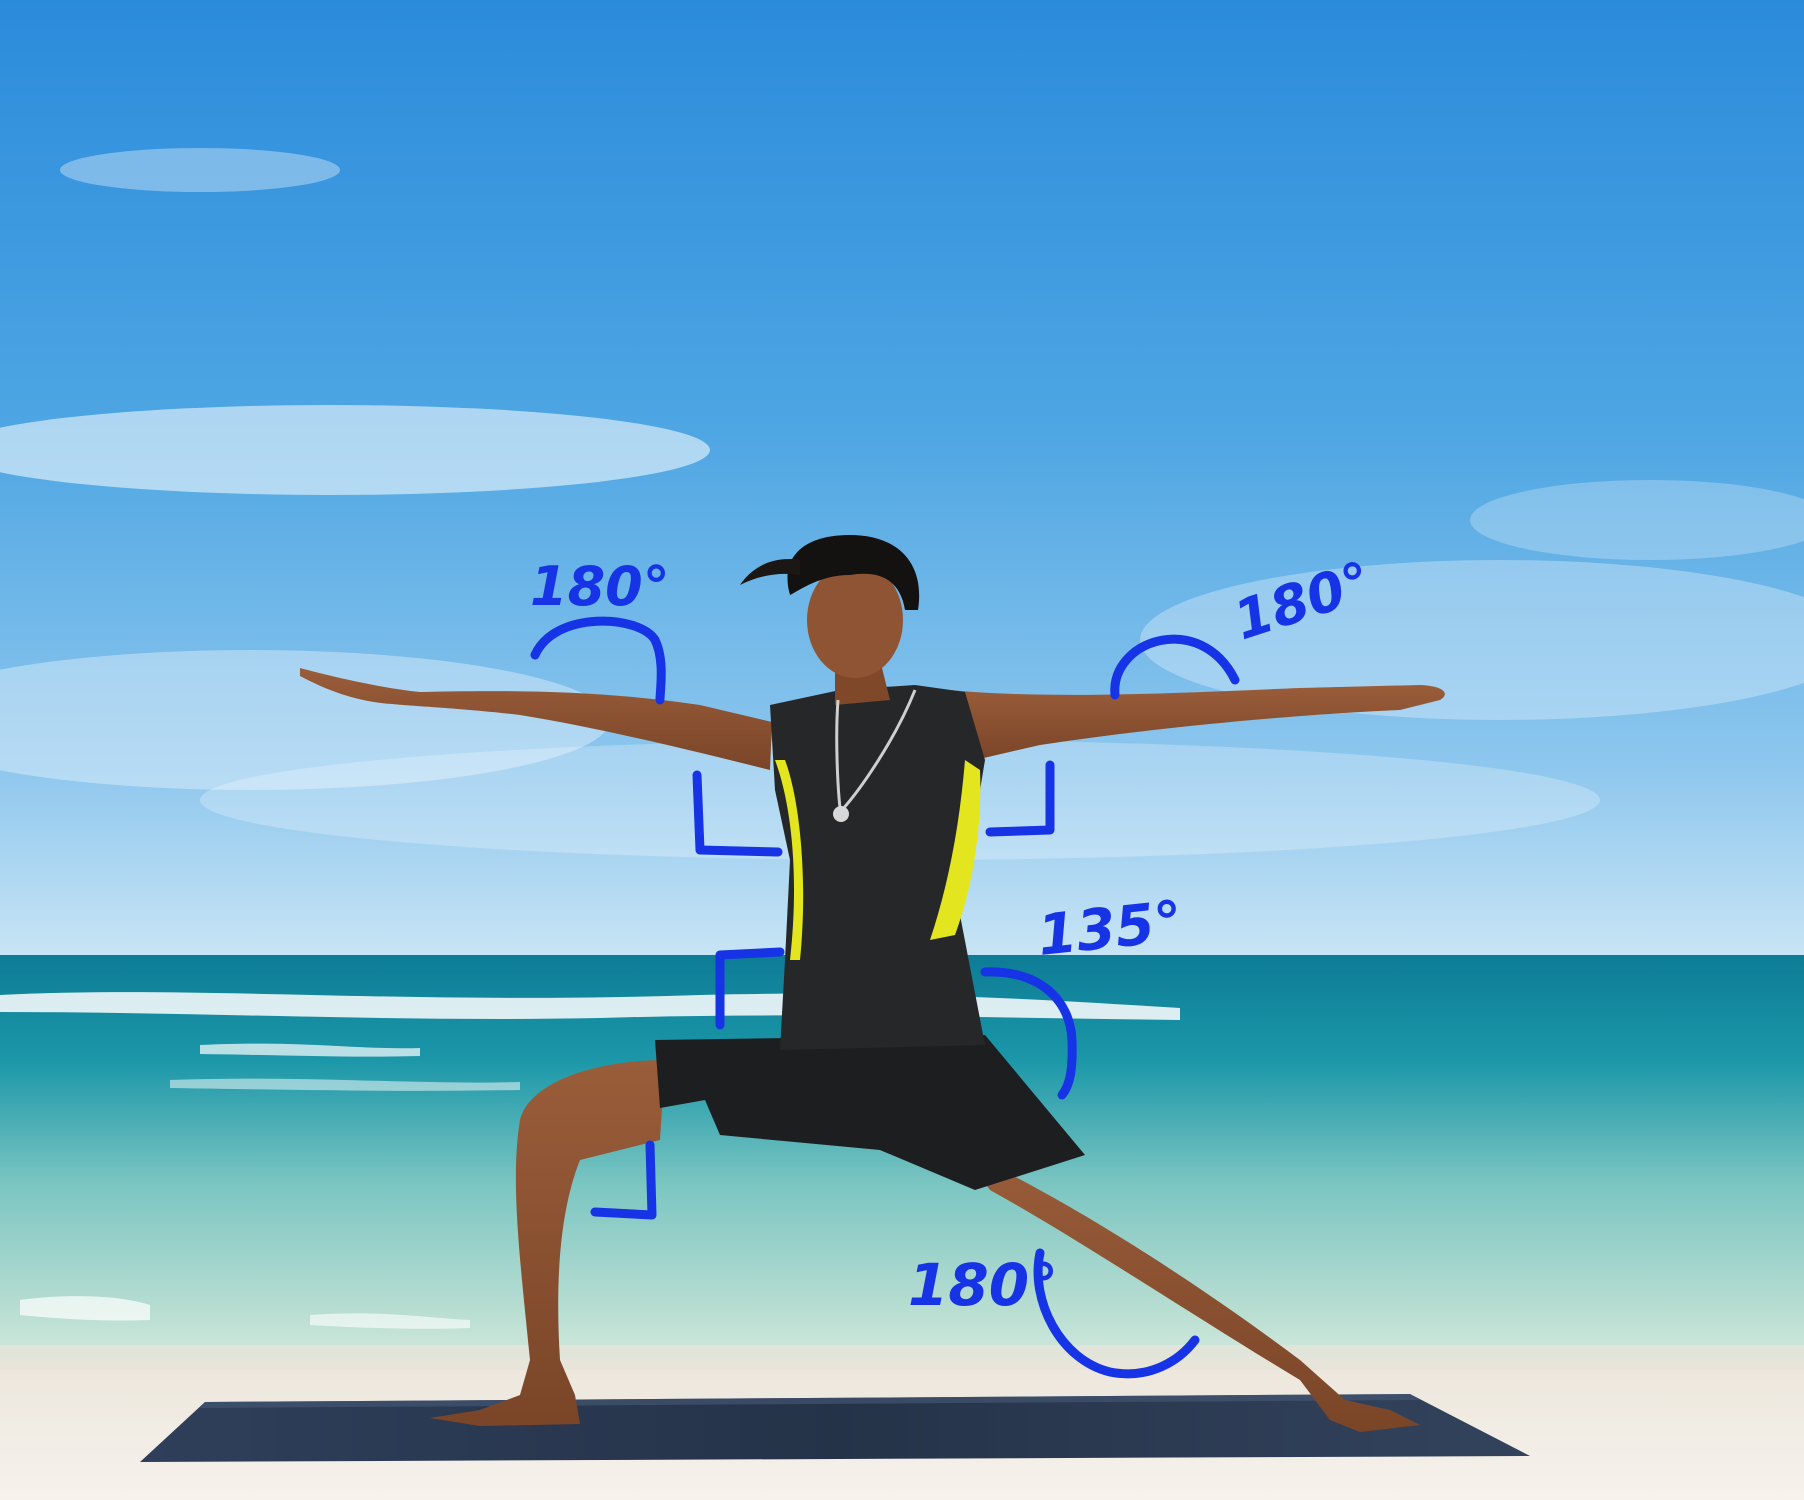 The width and height of the screenshot is (1804, 1500). I want to click on back-knee-angle-label: 180°, so click(983, 1285).